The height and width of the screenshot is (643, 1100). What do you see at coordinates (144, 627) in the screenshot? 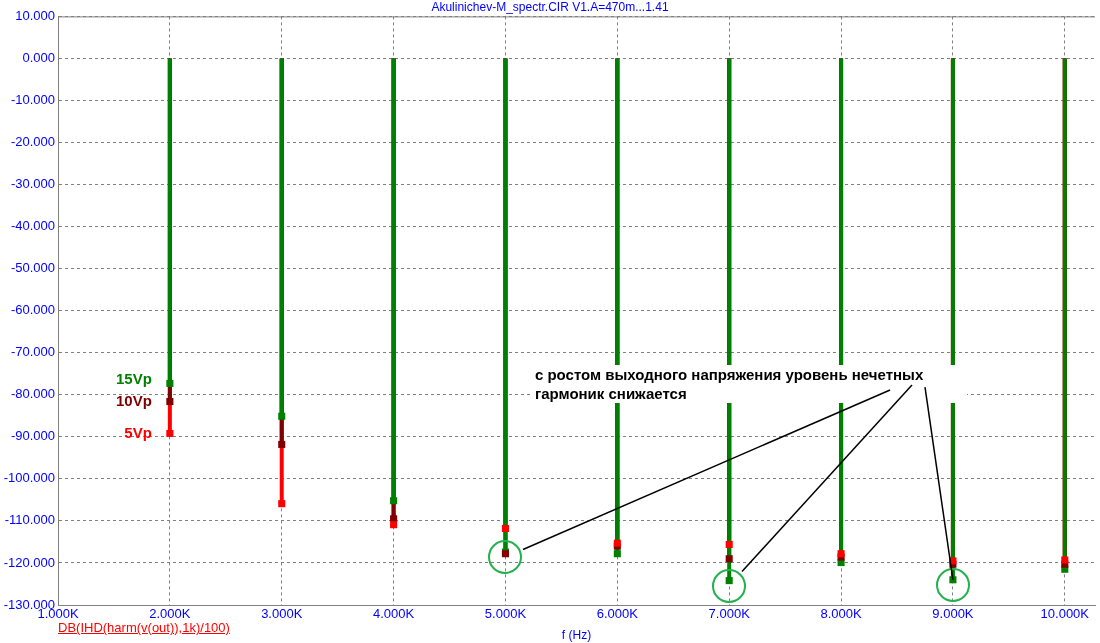
I see `text: DB(IHD(harm(v(out)),1k)/100)` at bounding box center [144, 627].